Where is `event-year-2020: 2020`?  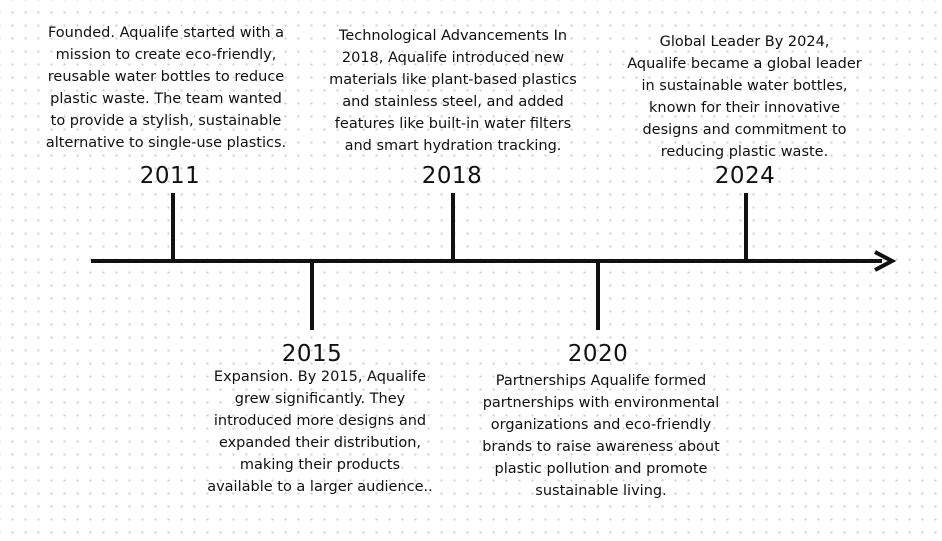
event-year-2020: 2020 is located at coordinates (598, 354).